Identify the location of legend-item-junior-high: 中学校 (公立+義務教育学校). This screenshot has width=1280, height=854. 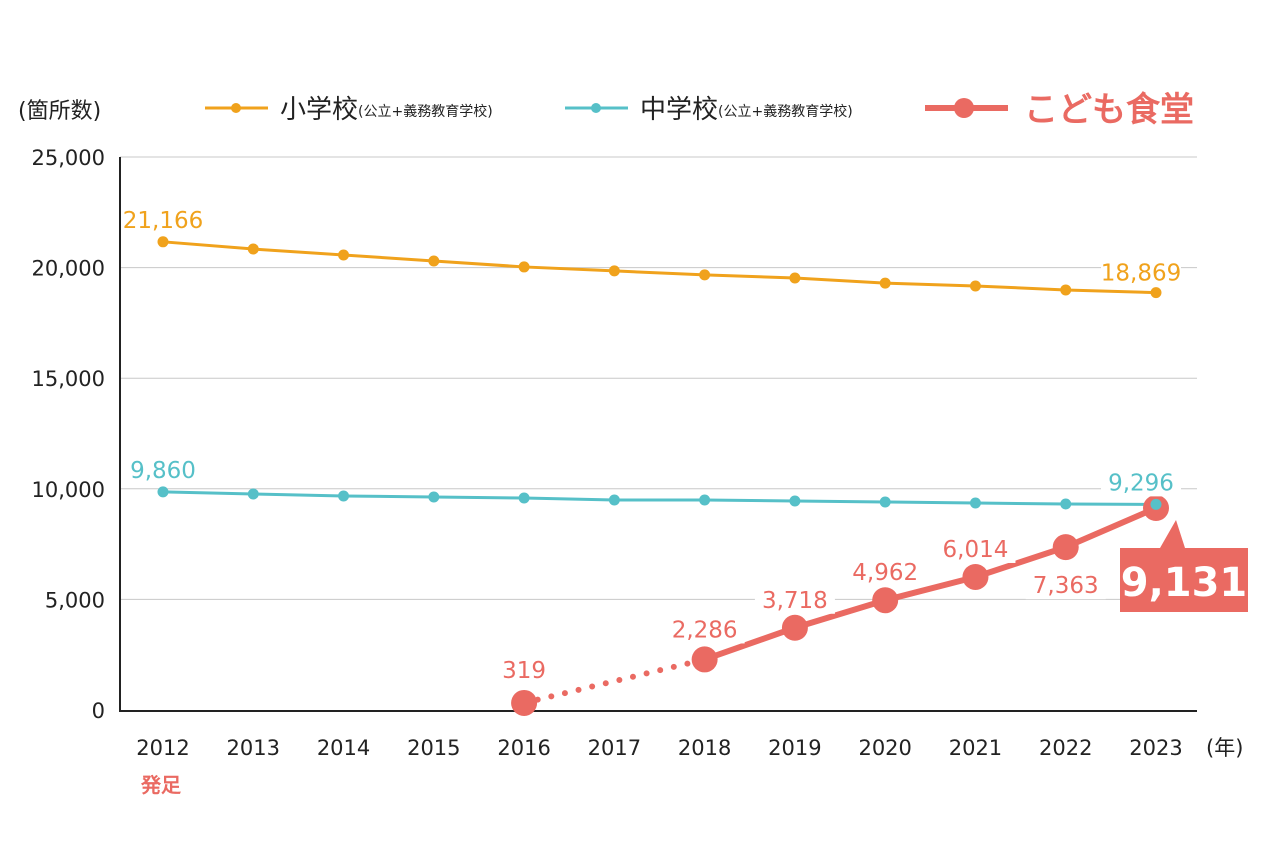
(709, 110).